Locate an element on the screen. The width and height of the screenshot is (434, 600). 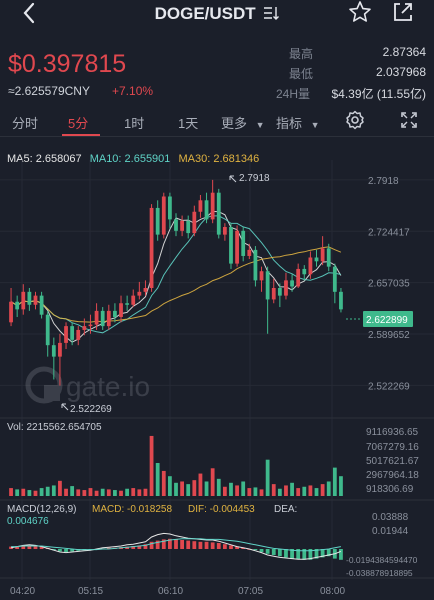
ma30-value: MA30: 2.681346 is located at coordinates (219, 159).